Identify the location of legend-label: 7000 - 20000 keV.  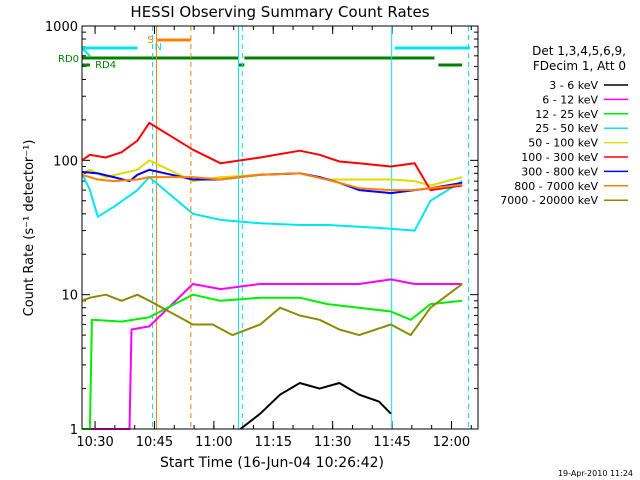
(549, 200).